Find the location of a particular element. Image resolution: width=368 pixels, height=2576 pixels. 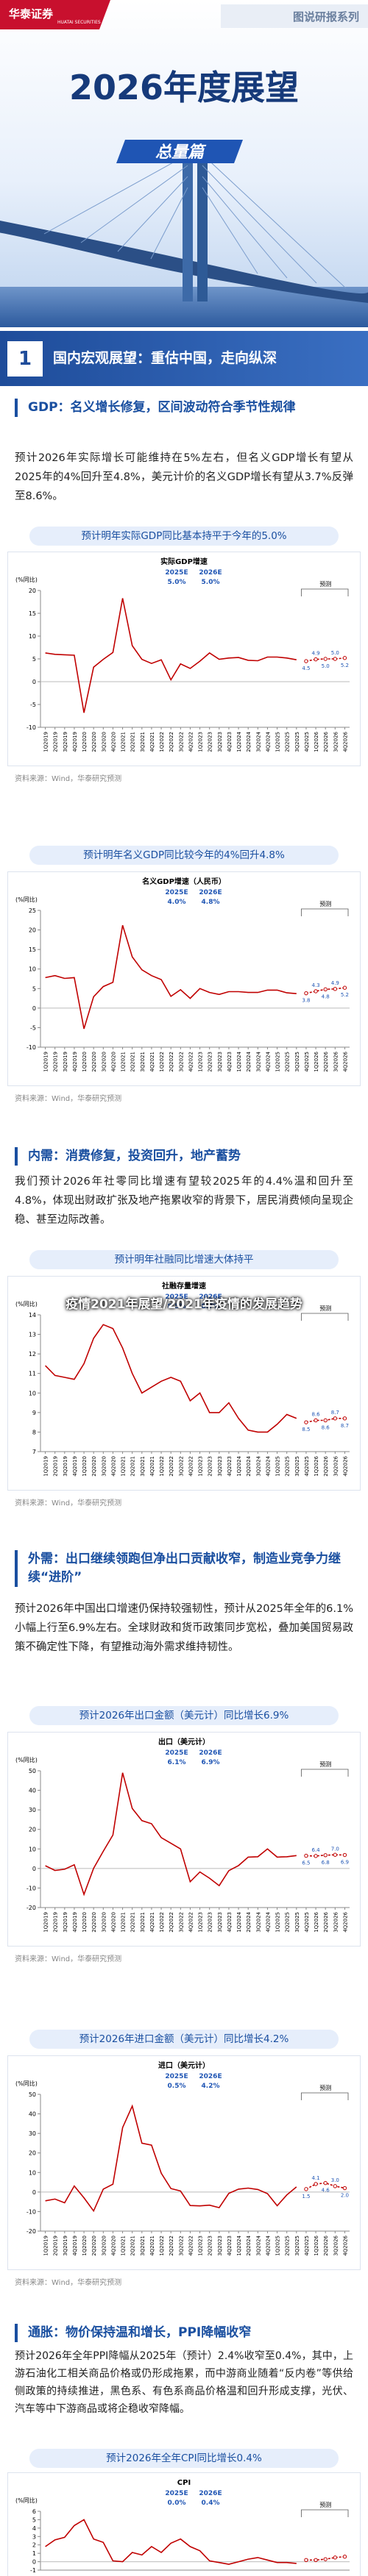

y-tick-label: 6 is located at coordinates (34, 2511).